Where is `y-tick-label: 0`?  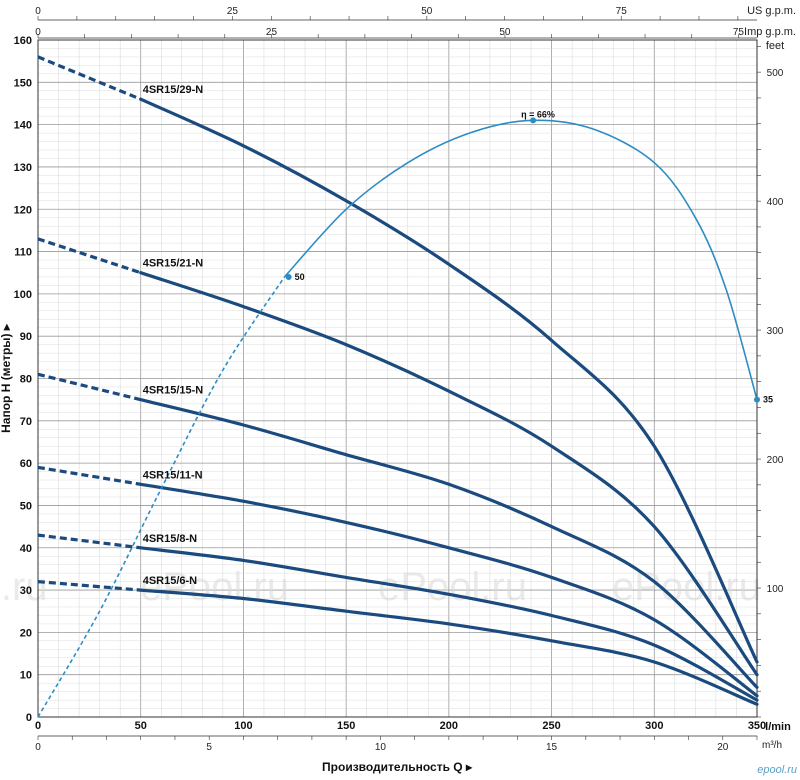
y-tick-label: 0 is located at coordinates (29, 718).